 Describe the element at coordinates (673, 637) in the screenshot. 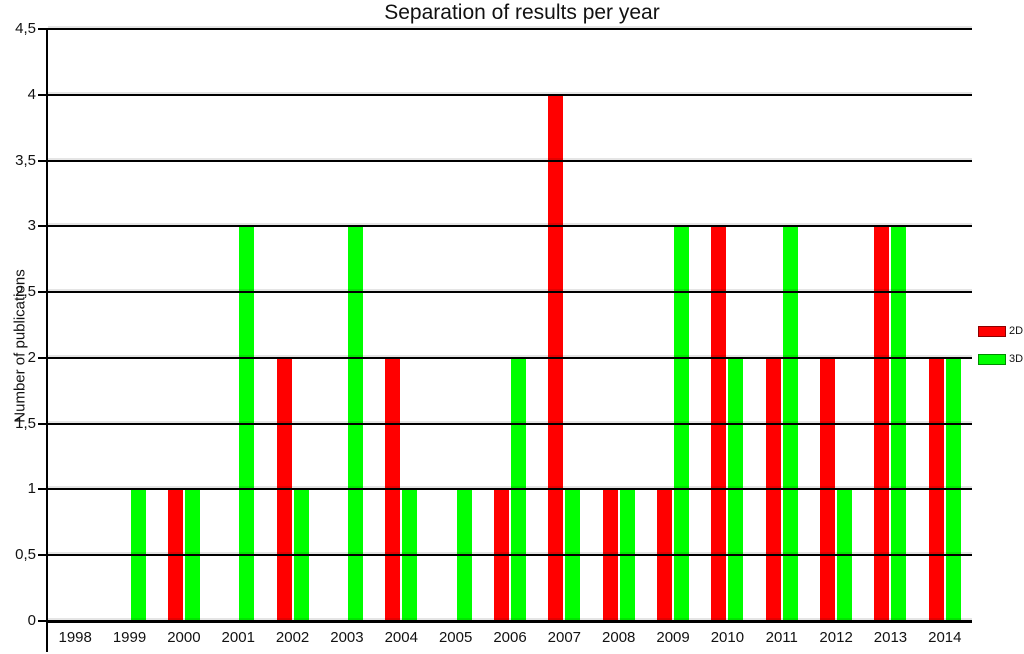

I see `x-tick-label-2009: 2009` at that location.